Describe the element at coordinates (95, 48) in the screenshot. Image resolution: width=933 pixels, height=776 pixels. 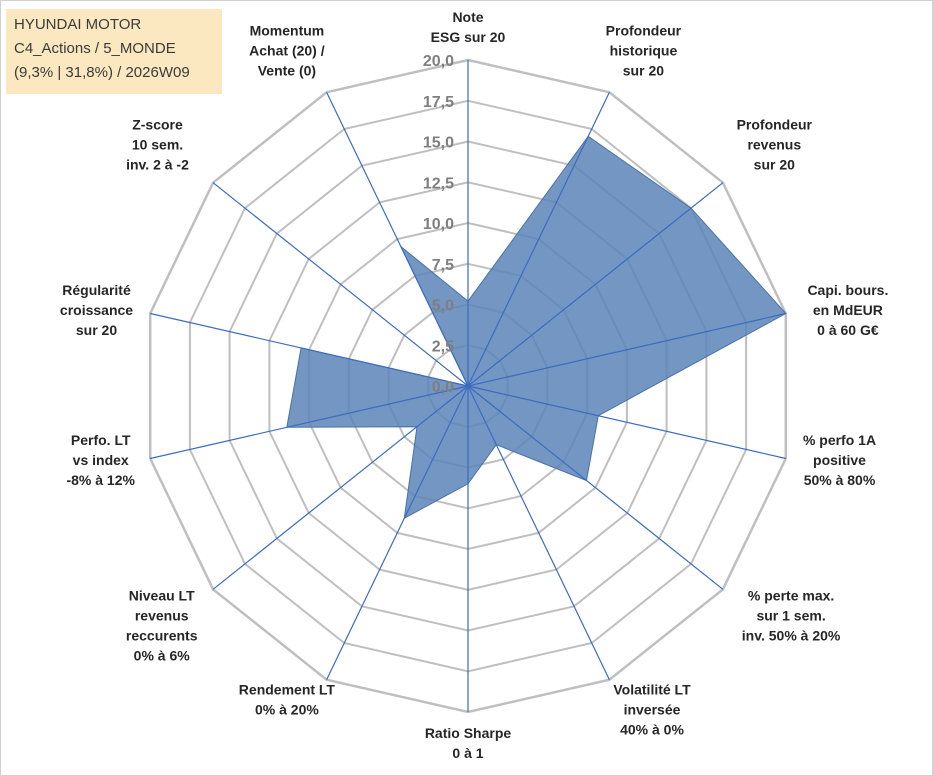
I see `title-category: C4_Actions / 5_MONDE` at that location.